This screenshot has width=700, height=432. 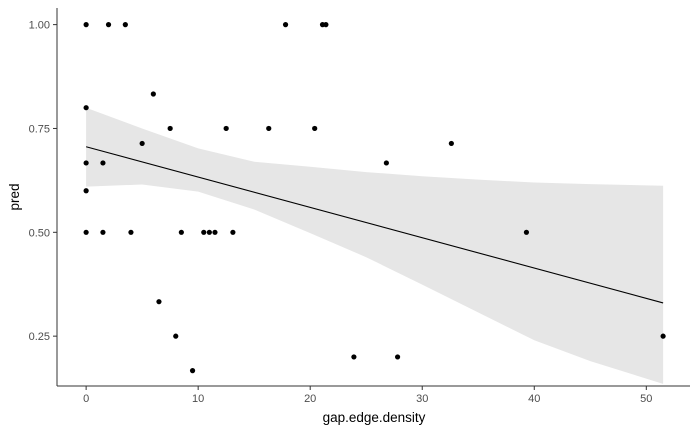 What do you see at coordinates (422, 399) in the screenshot?
I see `x-tick-label: 30` at bounding box center [422, 399].